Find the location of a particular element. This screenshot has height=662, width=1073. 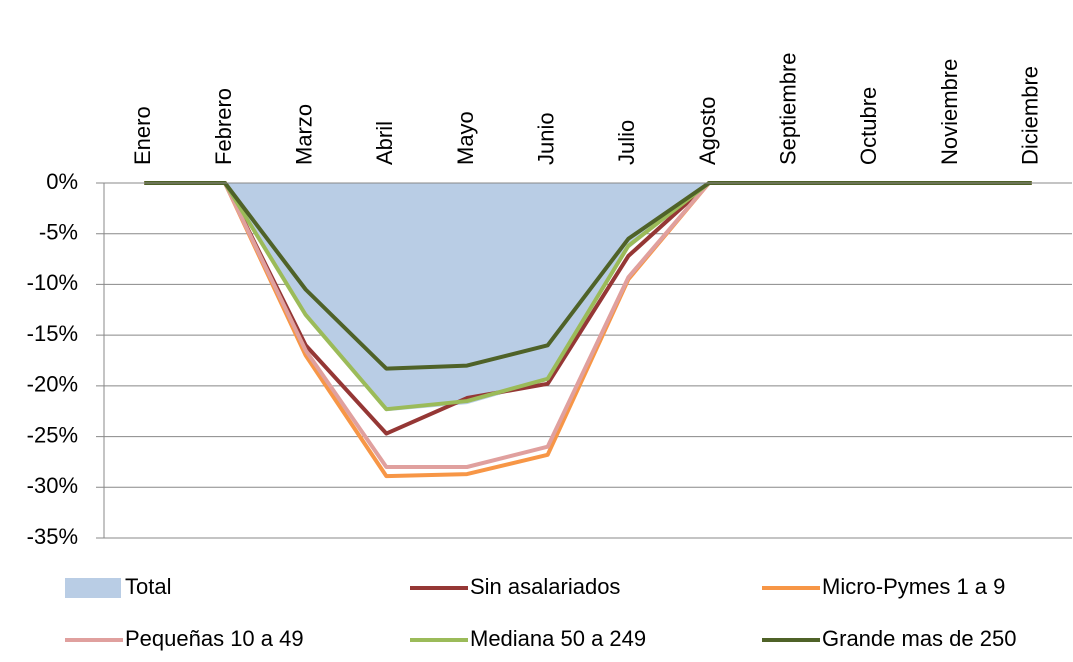

x-tick-label: Febrero is located at coordinates (223, 126).